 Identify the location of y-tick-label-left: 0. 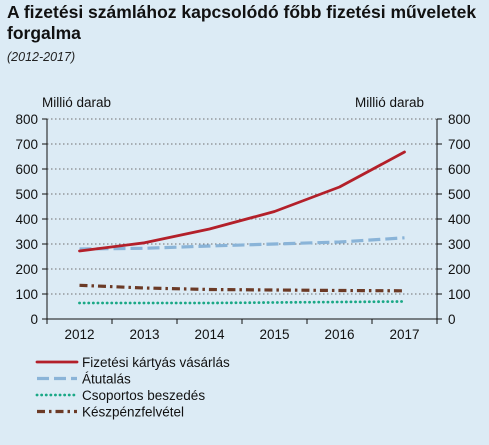
(34, 319).